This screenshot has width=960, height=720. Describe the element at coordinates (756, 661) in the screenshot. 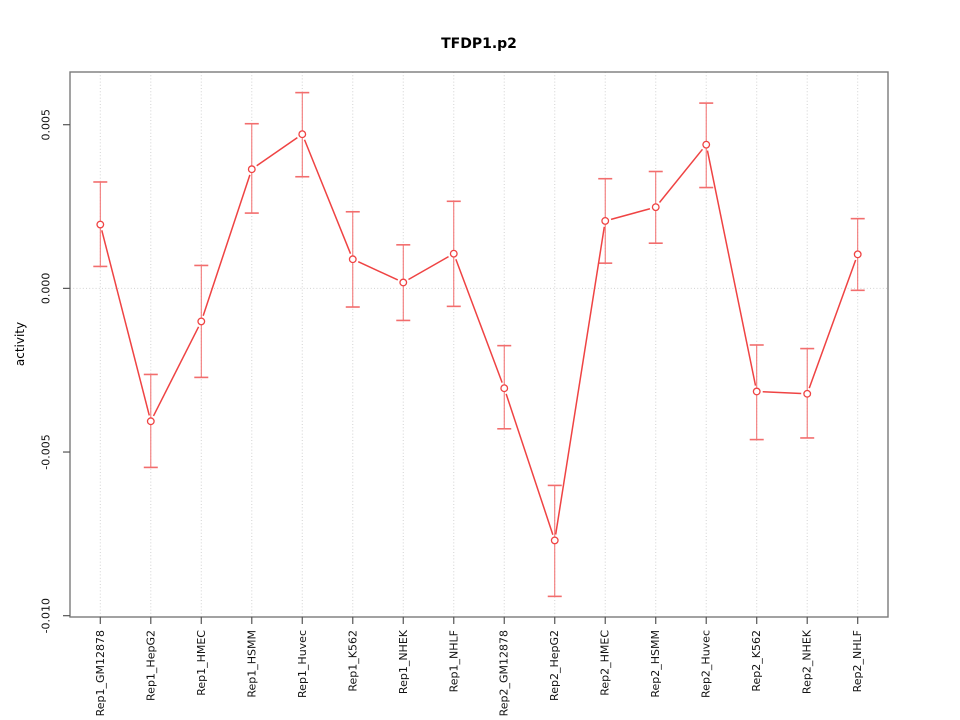

I see `x-tick-label: Rep2_K562` at that location.